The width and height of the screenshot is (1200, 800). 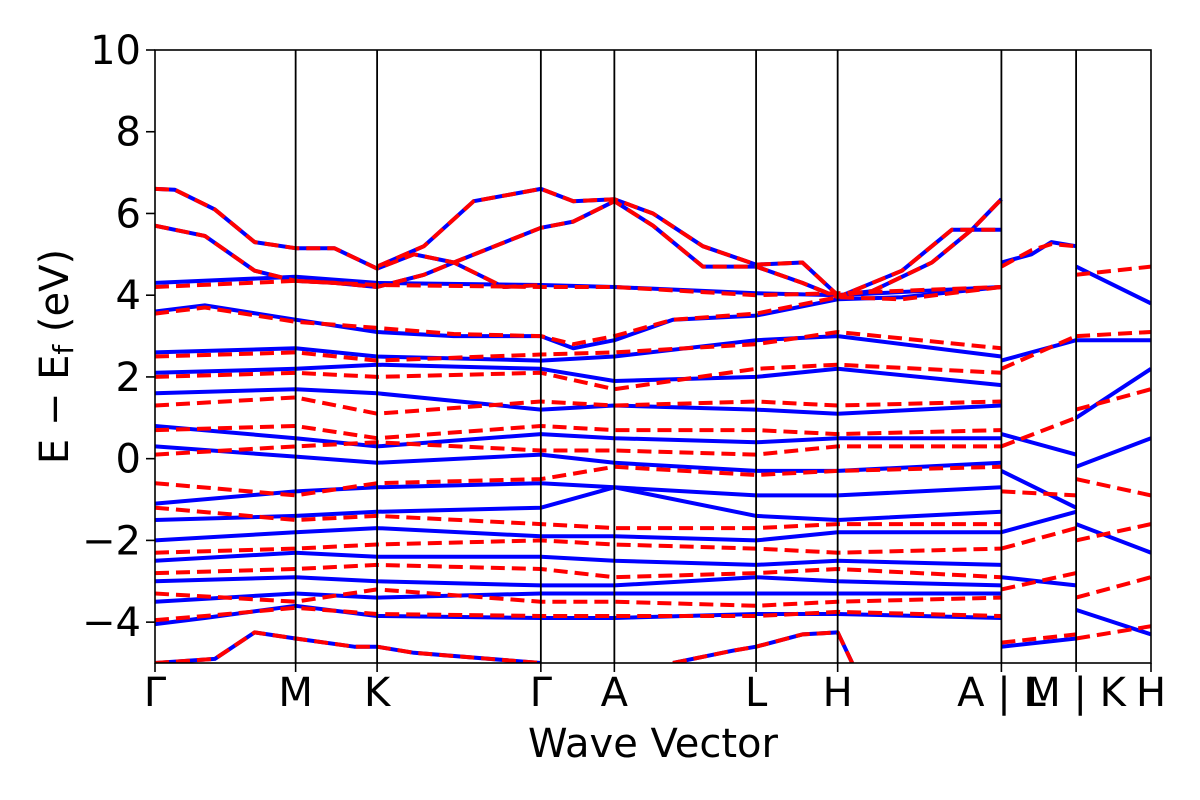 What do you see at coordinates (128, 460) in the screenshot?
I see `y-tick-label: 0` at bounding box center [128, 460].